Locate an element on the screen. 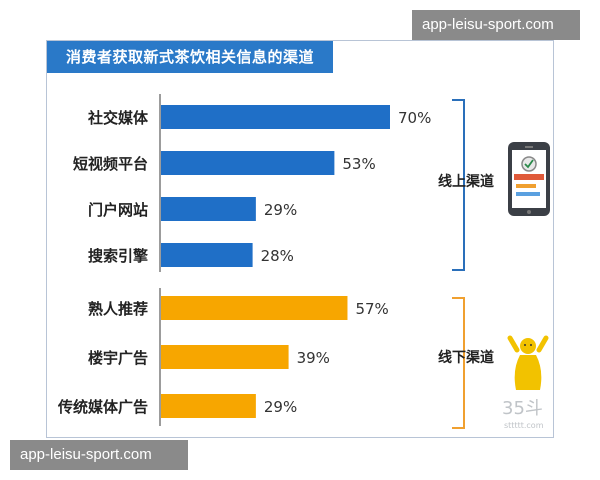 The width and height of the screenshot is (600, 480). value-label: 53% is located at coordinates (358, 164).